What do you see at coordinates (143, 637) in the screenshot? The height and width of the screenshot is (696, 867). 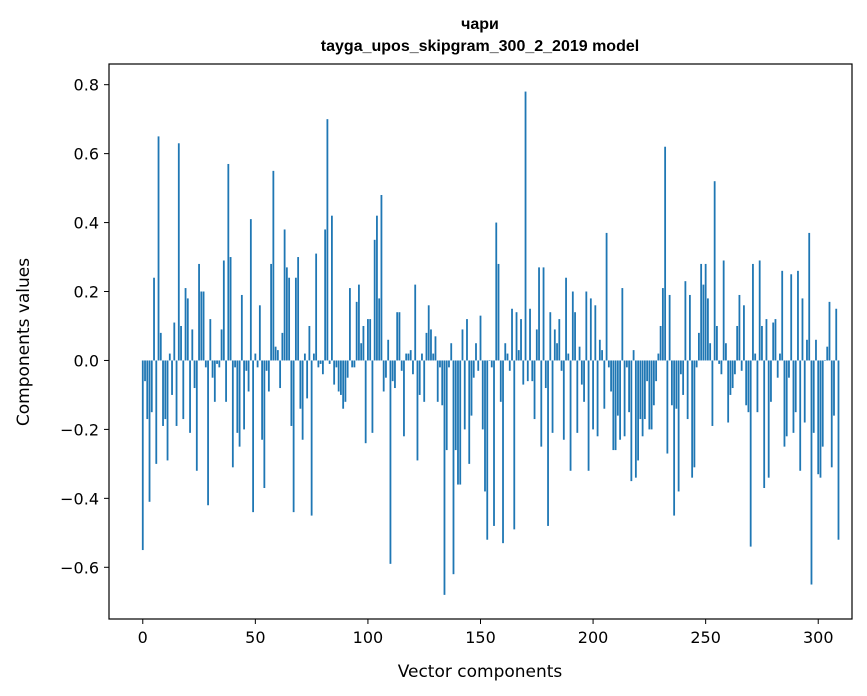 I see `x-tick-label: 0` at bounding box center [143, 637].